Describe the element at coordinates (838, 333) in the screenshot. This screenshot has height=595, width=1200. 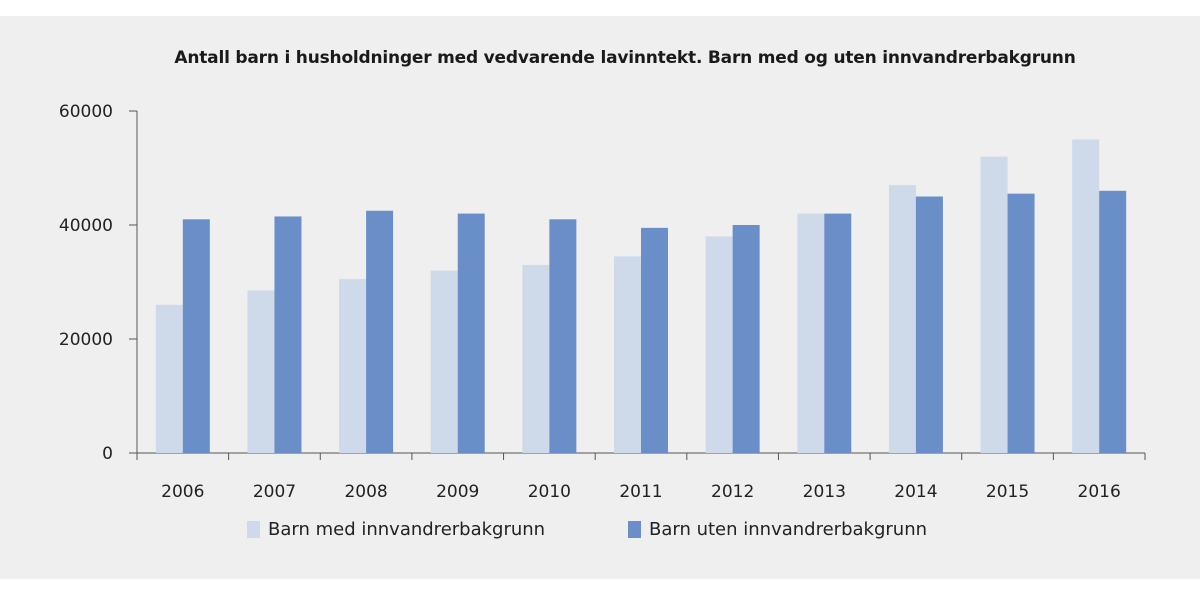
I see `bar-series-2-2013` at that location.